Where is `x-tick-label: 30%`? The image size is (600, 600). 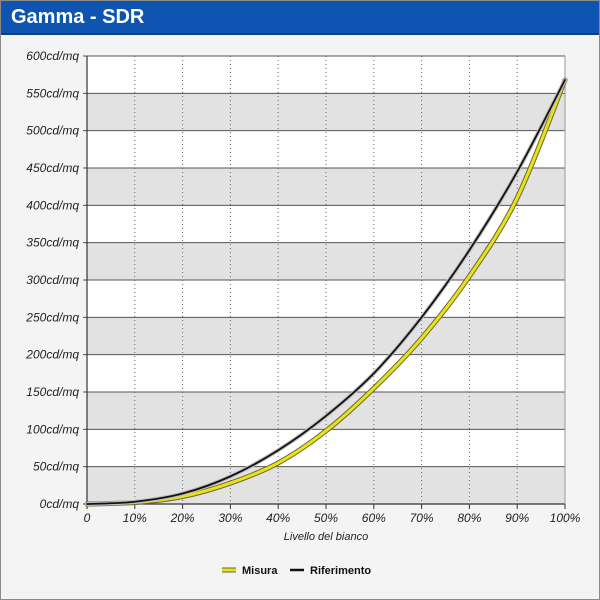
x-tick-label: 30% is located at coordinates (230, 518).